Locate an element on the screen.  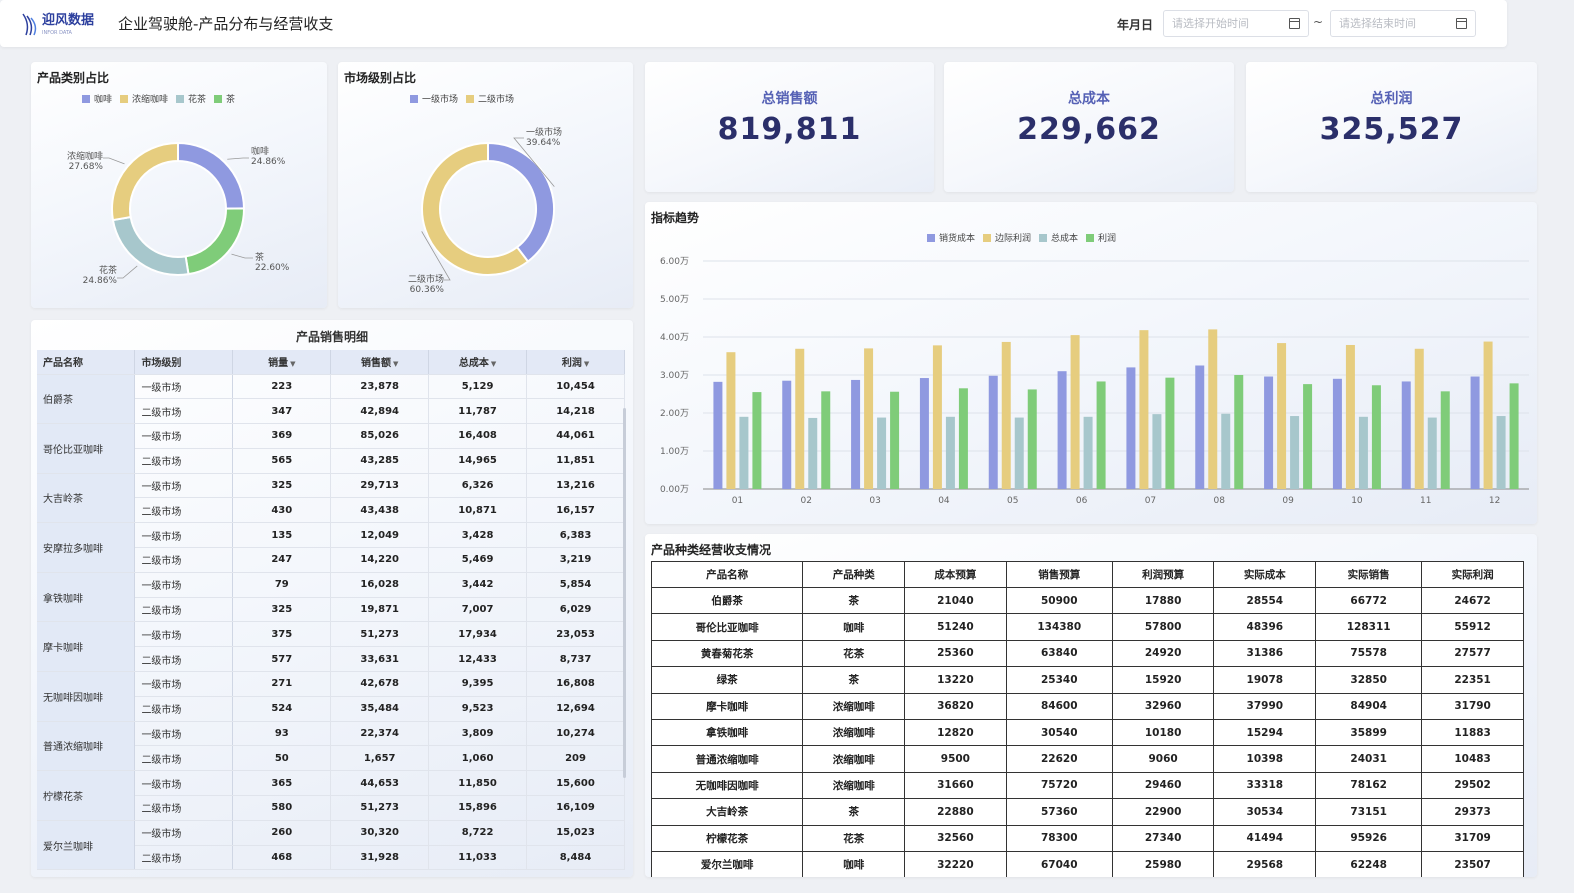
bar-利润-02 is located at coordinates (826, 440).